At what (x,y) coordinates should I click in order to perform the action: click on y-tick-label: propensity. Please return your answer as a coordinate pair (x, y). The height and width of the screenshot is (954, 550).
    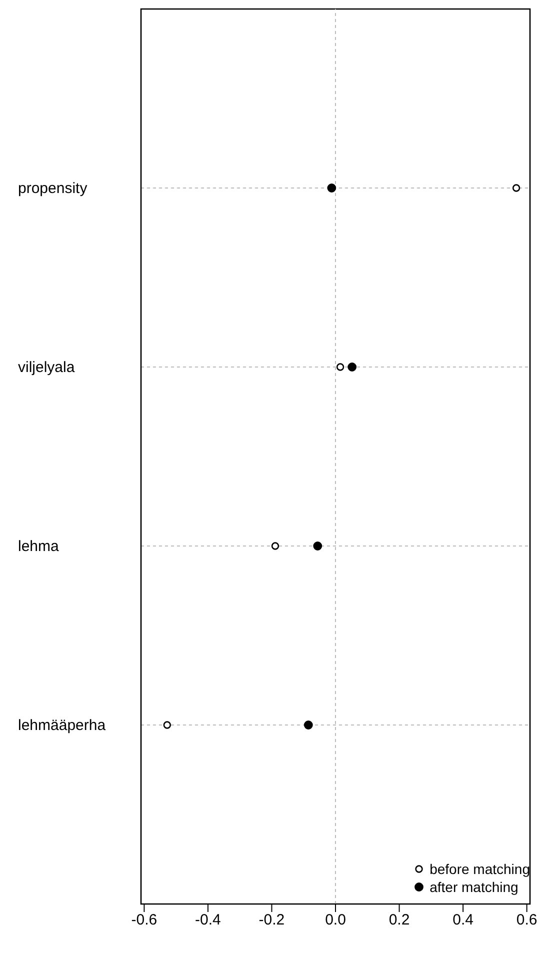
    Looking at the image, I should click on (53, 188).